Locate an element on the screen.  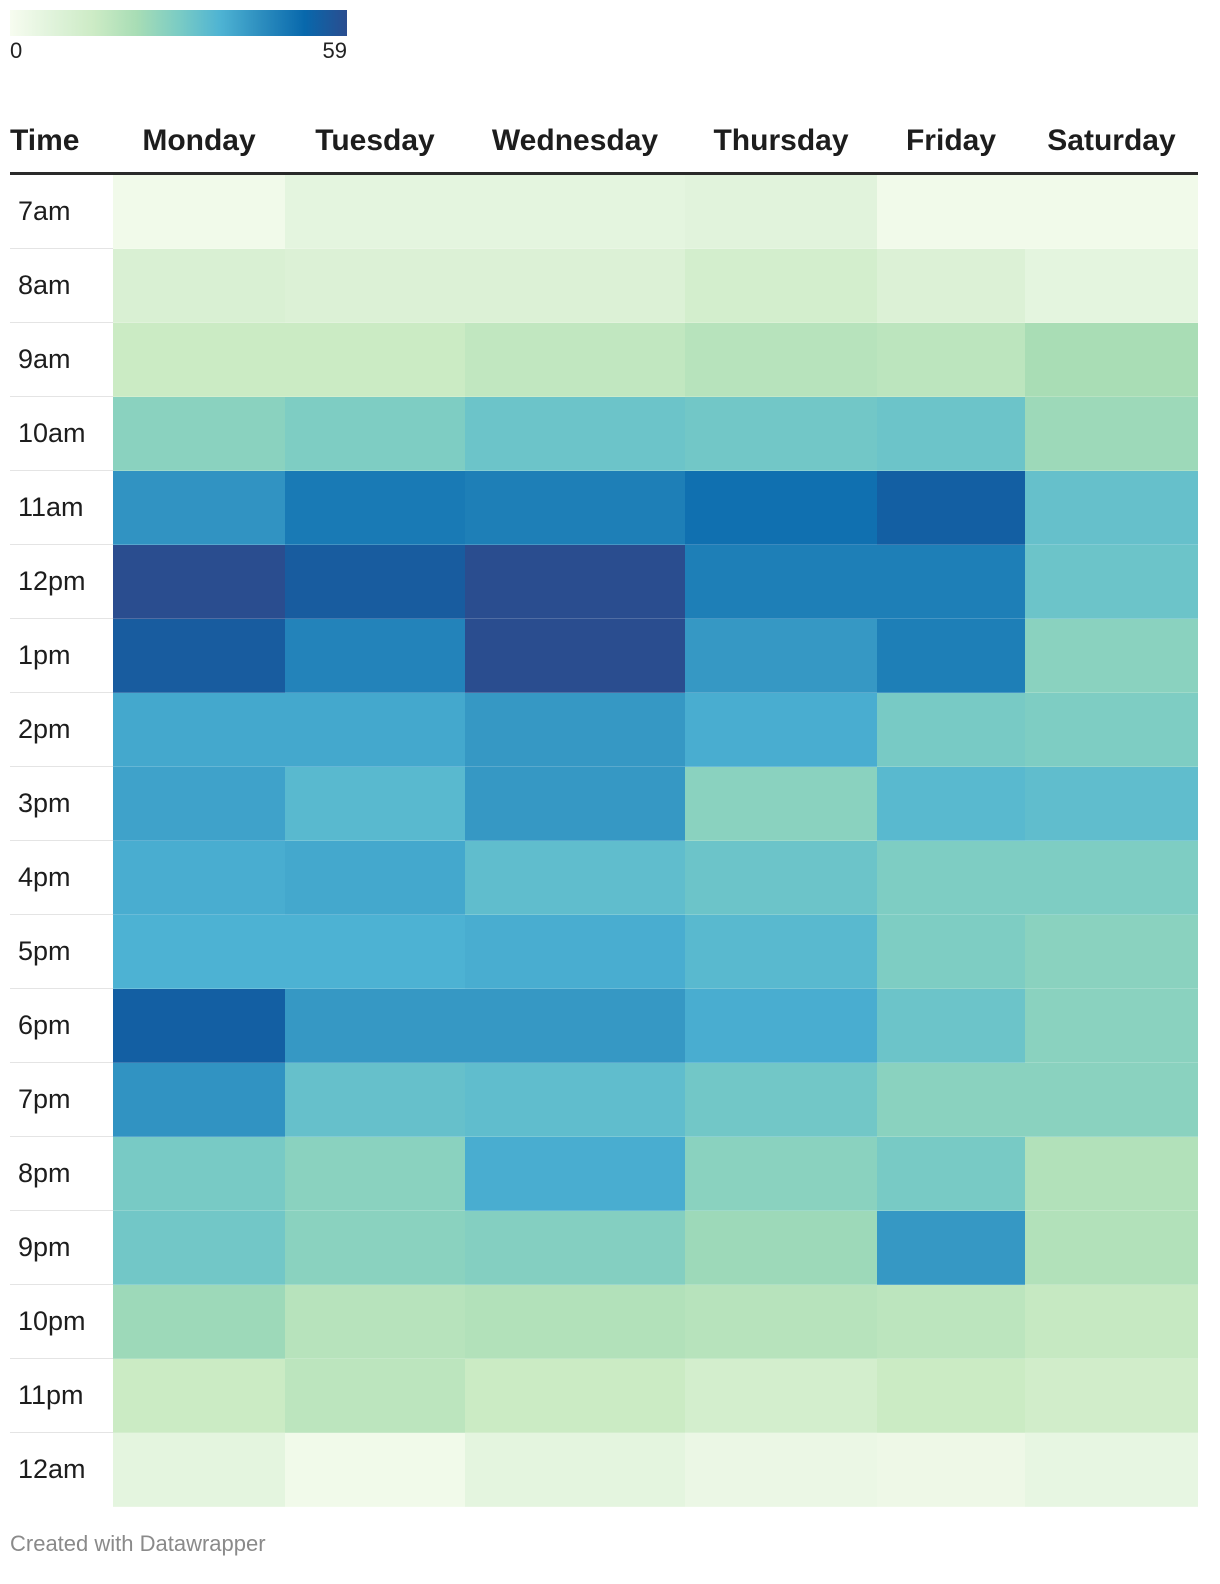
heat-cell-3pm-wednesday is located at coordinates (575, 803).